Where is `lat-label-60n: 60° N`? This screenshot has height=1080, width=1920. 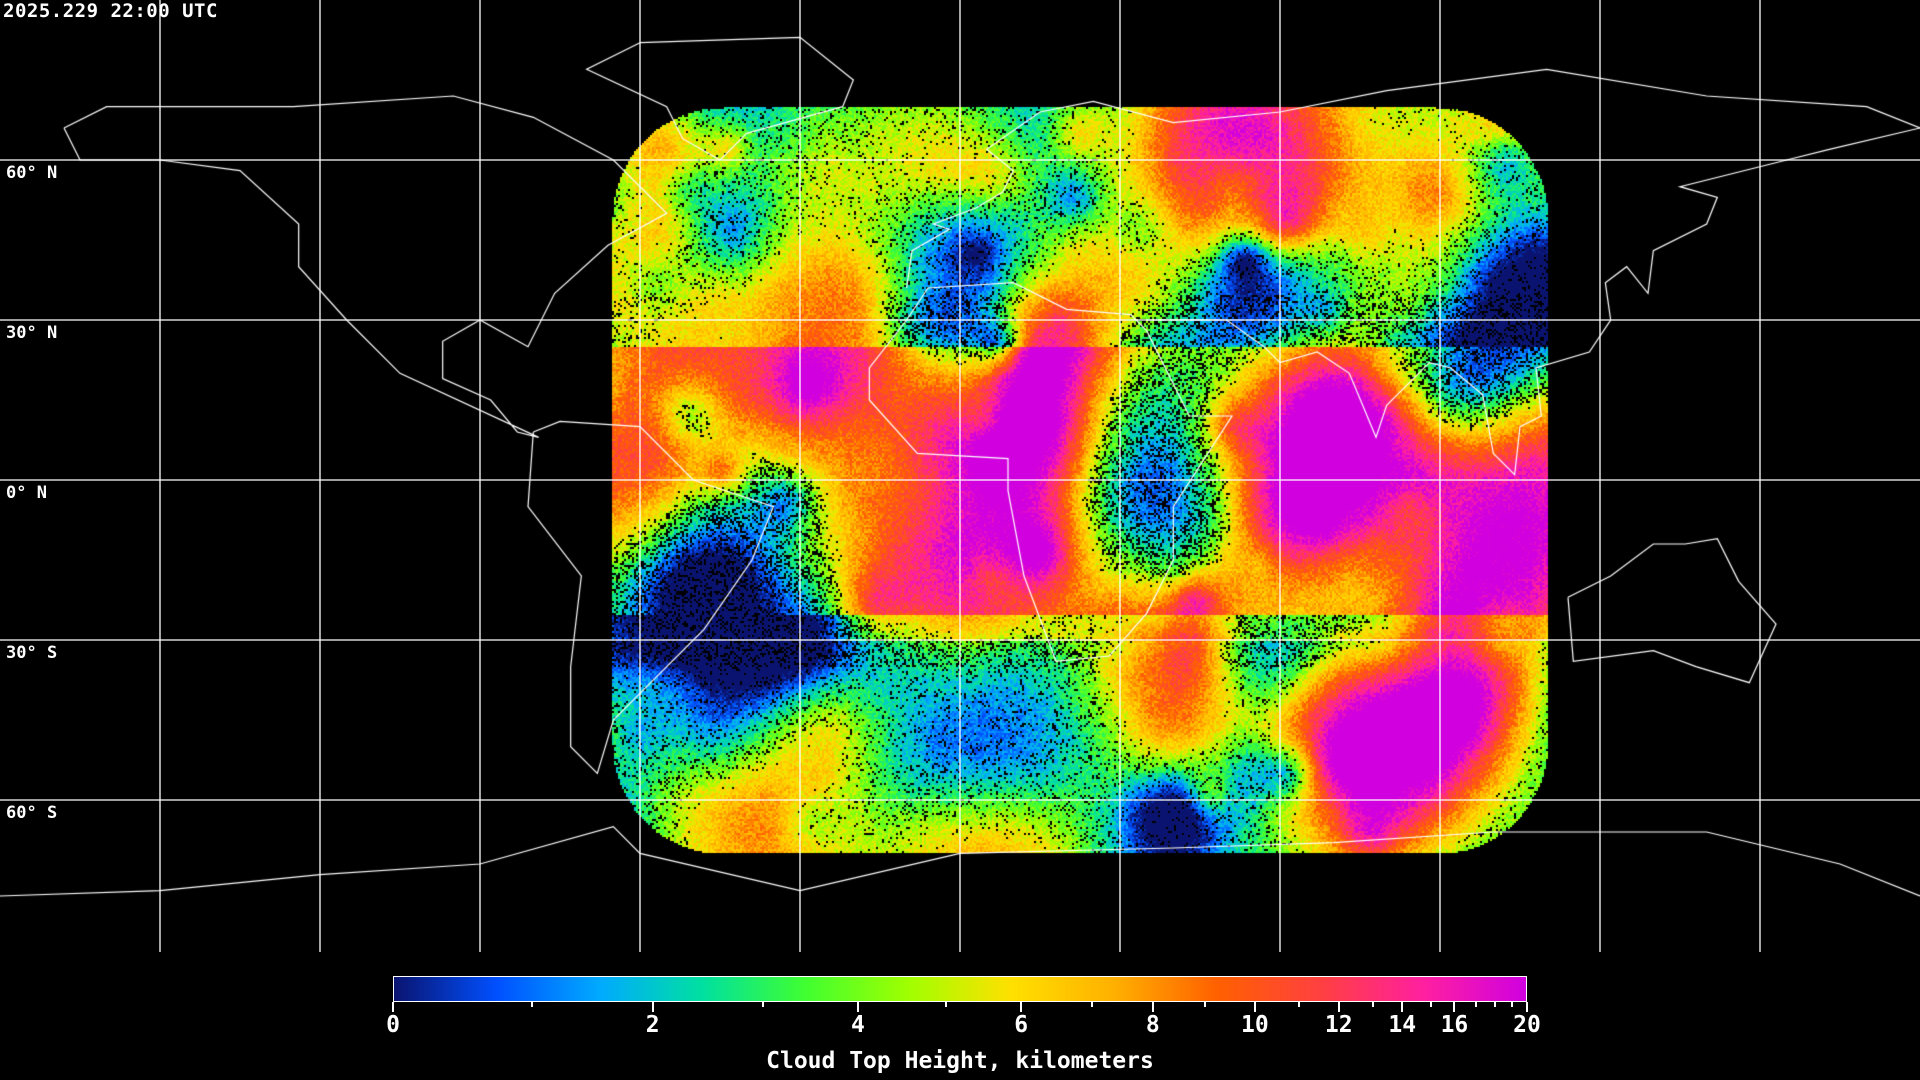
lat-label-60n: 60° N is located at coordinates (32, 173).